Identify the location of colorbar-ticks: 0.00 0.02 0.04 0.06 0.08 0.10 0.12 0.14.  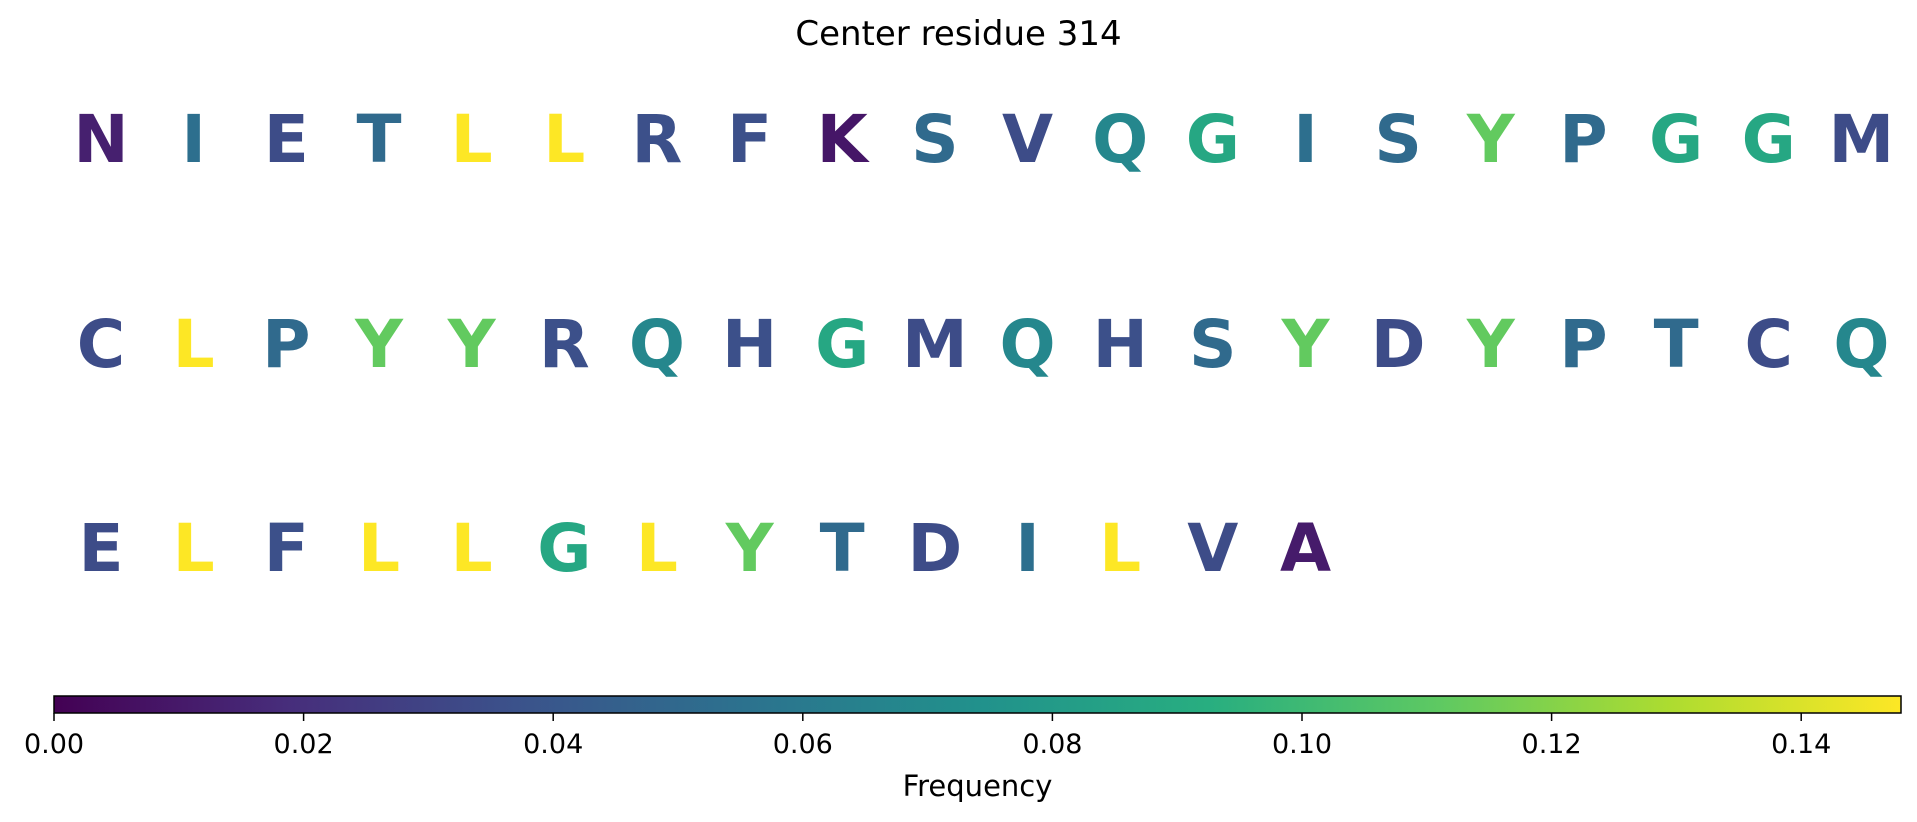
(927, 736).